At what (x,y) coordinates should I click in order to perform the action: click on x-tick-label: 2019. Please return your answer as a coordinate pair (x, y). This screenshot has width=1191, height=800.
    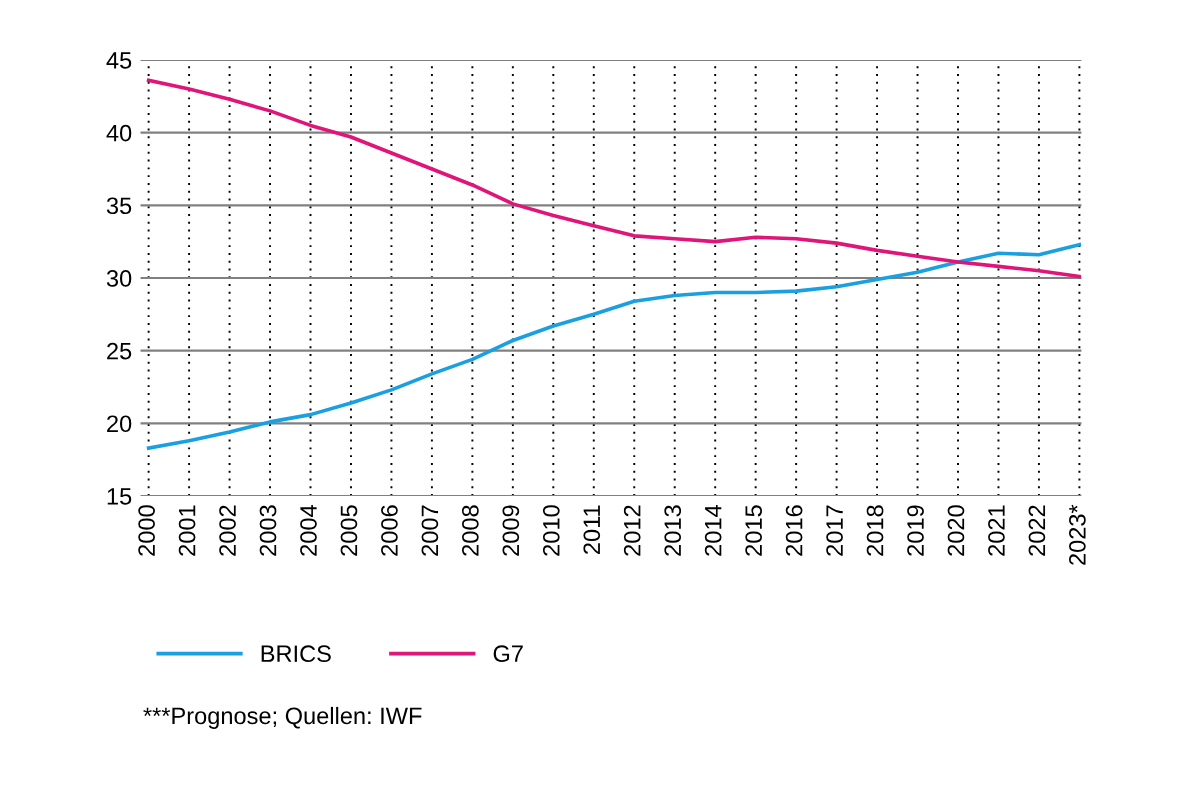
    Looking at the image, I should click on (915, 530).